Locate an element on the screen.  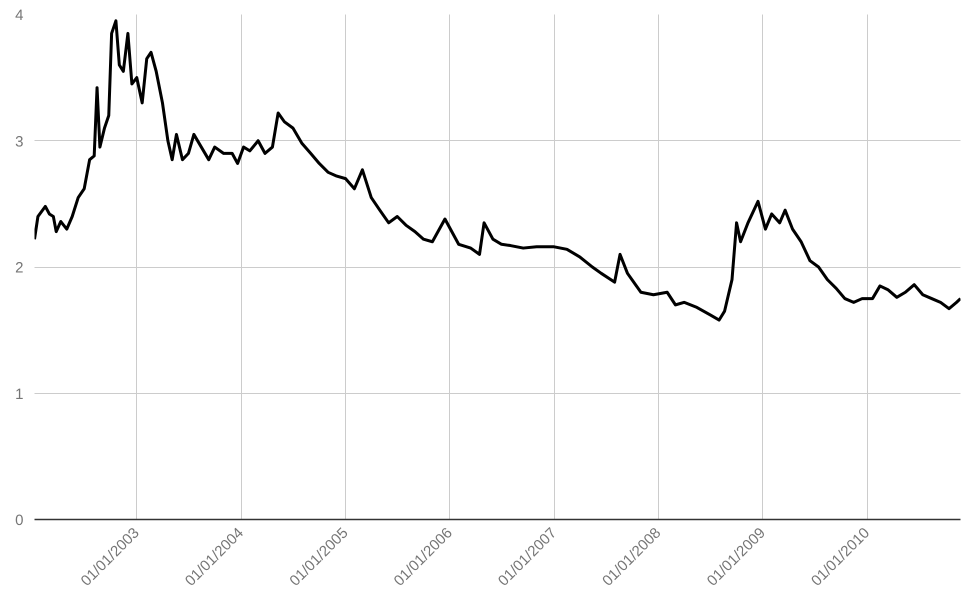
y-tick-label: 3 is located at coordinates (19, 141).